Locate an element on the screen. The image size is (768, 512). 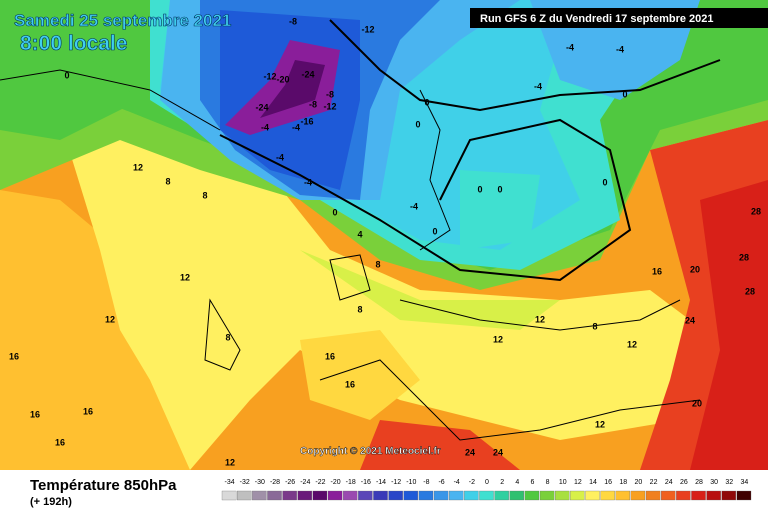
legend-label: -22 is located at coordinates (320, 482).